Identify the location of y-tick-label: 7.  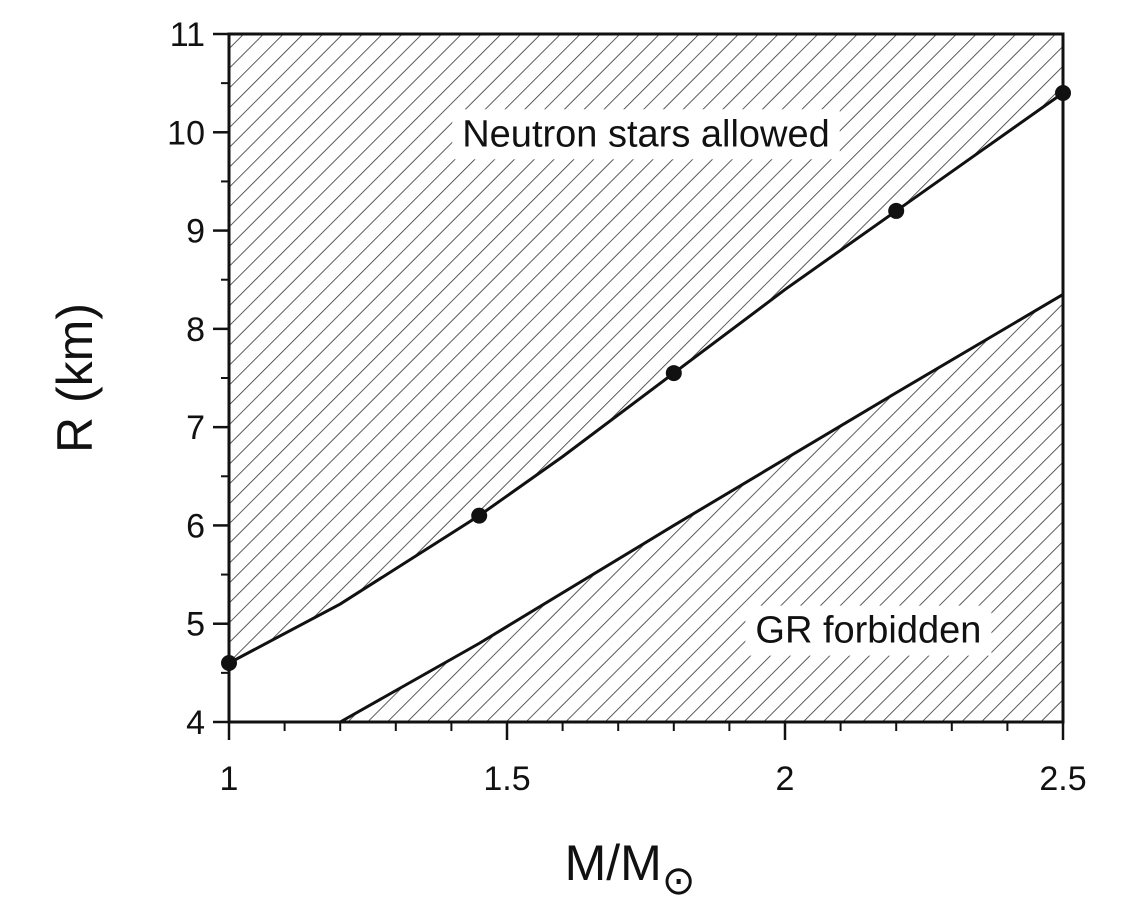
(195, 428).